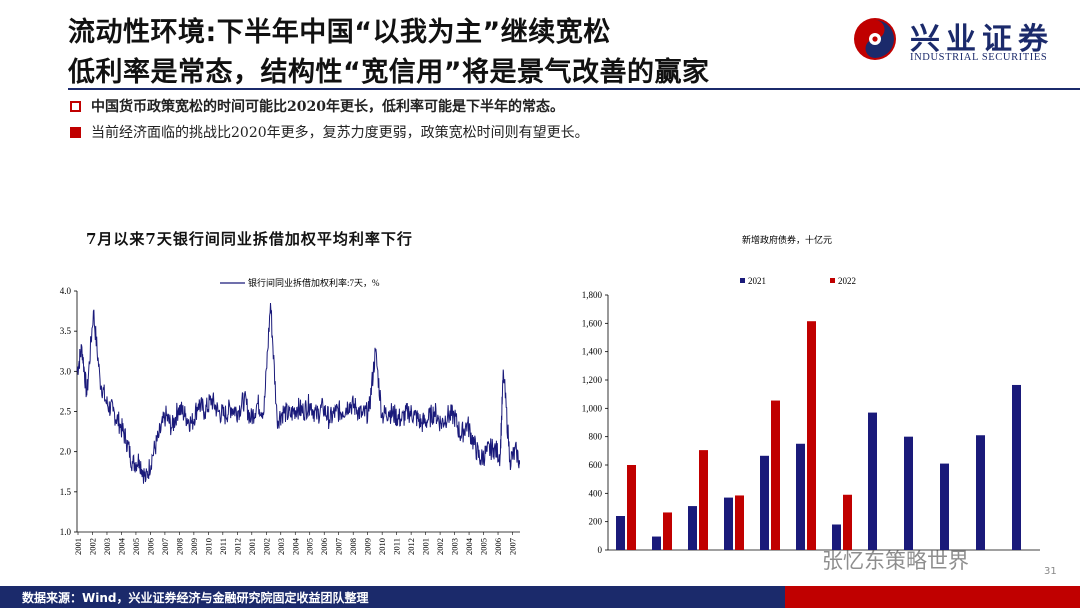 The width and height of the screenshot is (1080, 608). Describe the element at coordinates (596, 437) in the screenshot. I see `y-tick-label: 800` at that location.